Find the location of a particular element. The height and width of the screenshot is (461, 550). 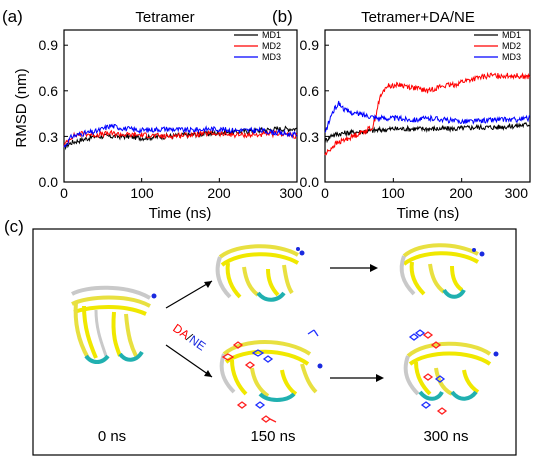

chart-a-xtick: 0 is located at coordinates (64, 193).